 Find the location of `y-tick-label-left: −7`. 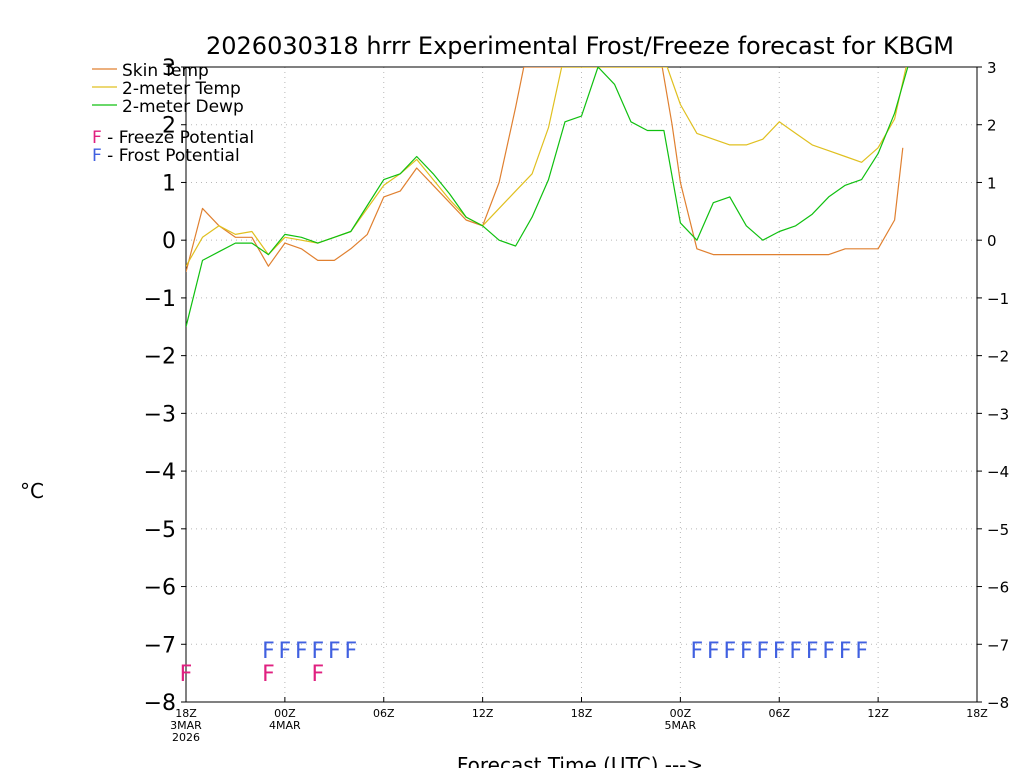

y-tick-label-left: −7 is located at coordinates (160, 645).